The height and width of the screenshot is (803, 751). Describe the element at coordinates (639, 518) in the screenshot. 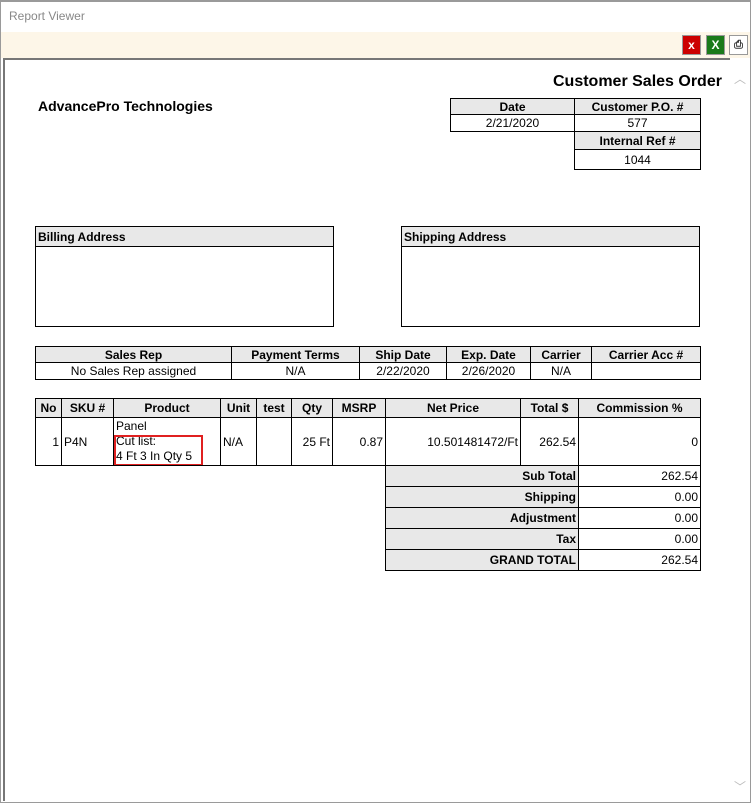

I see `adjustment-value: 0.00` at that location.